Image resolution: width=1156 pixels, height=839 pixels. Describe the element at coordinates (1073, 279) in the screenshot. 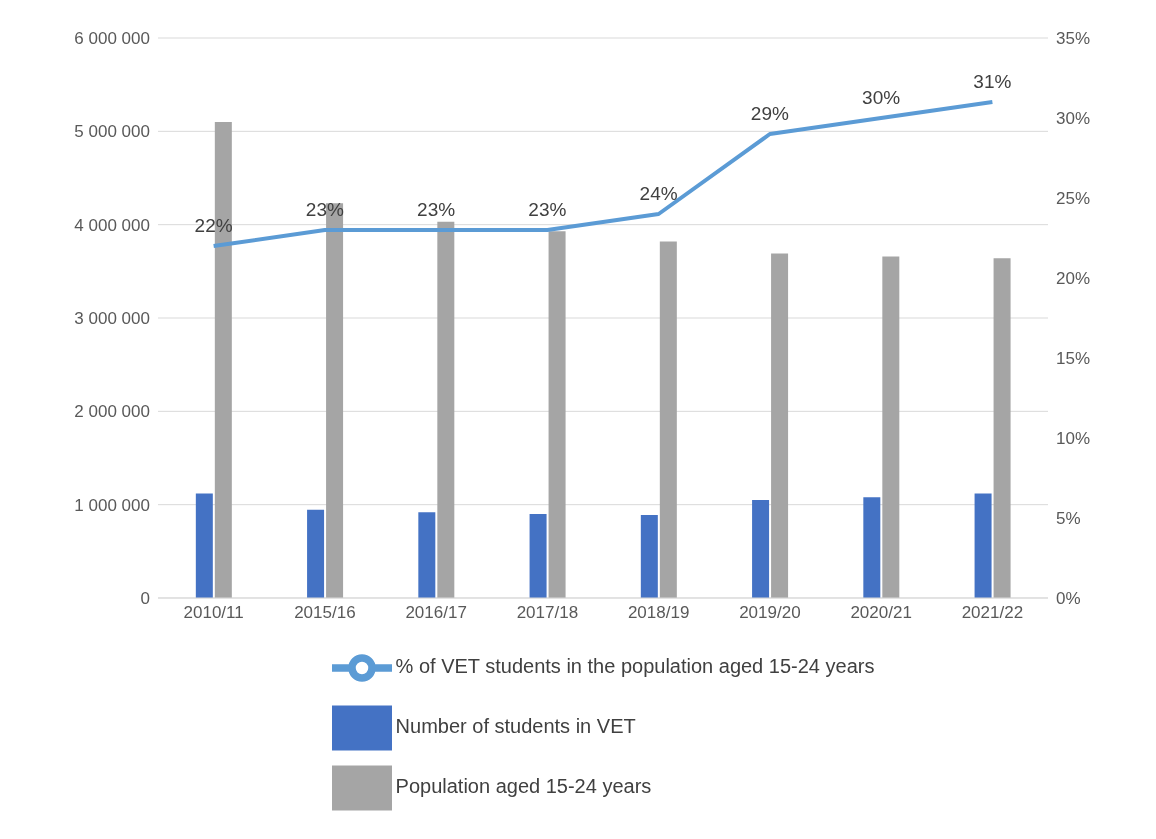

I see `y2-tick-label: 20%` at that location.